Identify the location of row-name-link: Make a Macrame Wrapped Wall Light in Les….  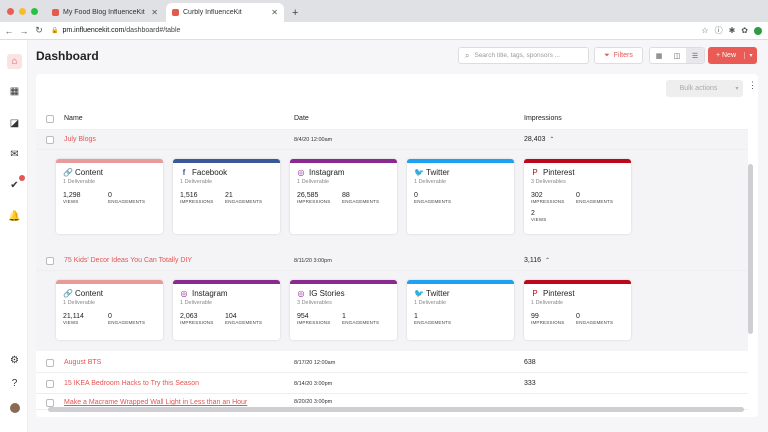
(156, 402).